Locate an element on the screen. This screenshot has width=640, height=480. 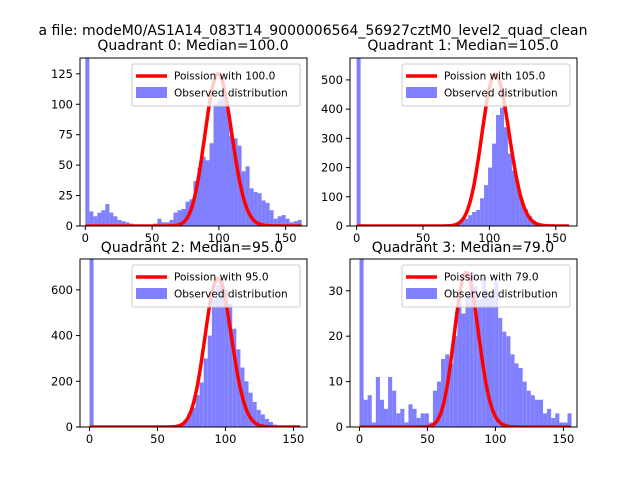
y-tick-label: 500 is located at coordinates (332, 80).